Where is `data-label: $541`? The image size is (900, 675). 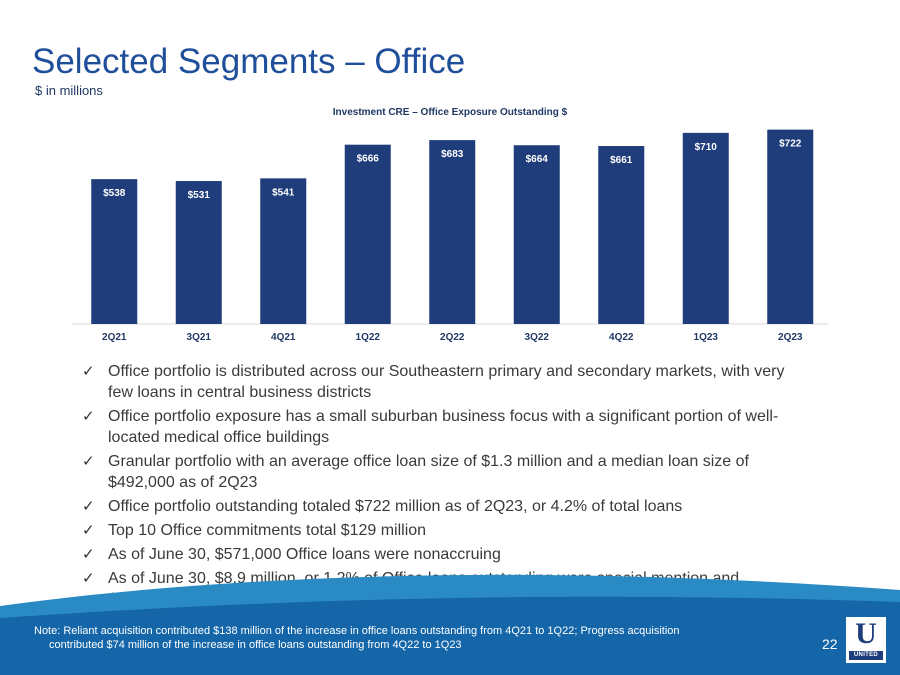 data-label: $541 is located at coordinates (283, 192).